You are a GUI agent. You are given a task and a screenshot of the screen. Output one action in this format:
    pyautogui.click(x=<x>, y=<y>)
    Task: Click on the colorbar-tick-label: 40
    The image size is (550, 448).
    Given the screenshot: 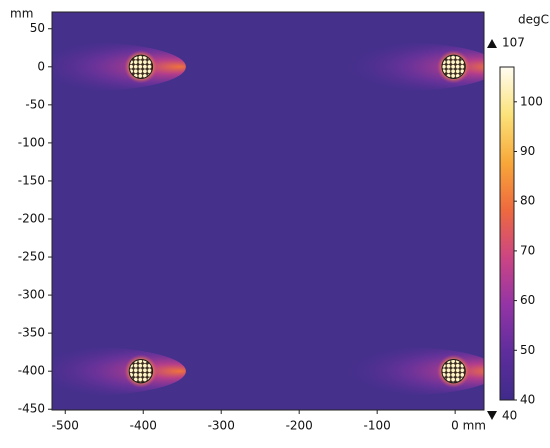 What is the action you would take?
    pyautogui.click(x=527, y=400)
    